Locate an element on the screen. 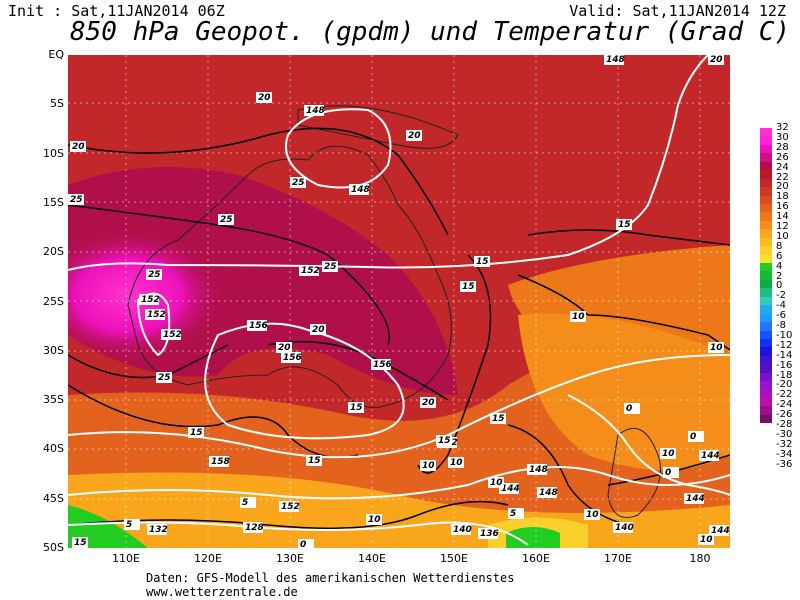 This screenshot has width=800, height=600. geopotential-label: 140 is located at coordinates (624, 528).